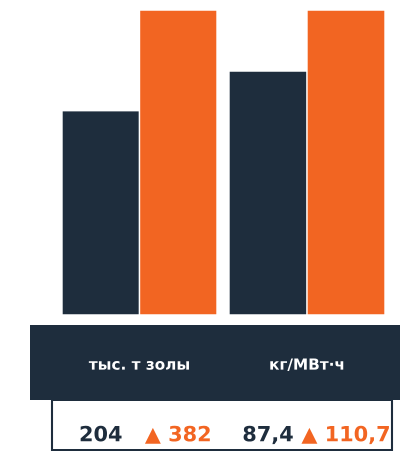 The width and height of the screenshot is (403, 471). Describe the element at coordinates (138, 365) in the screenshot. I see `x-axis-title: тыс. т золы` at that location.